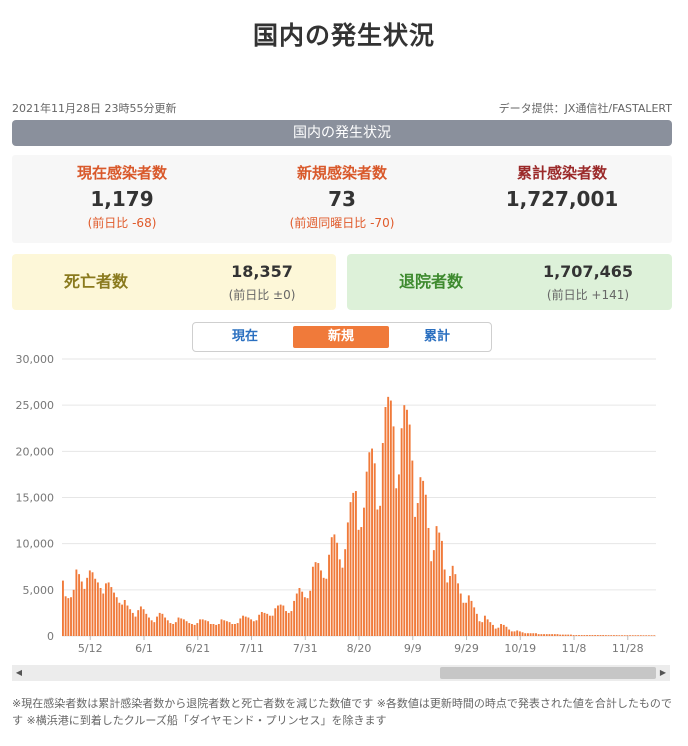 The width and height of the screenshot is (688, 746). I want to click on scroll-thumb, so click(548, 673).